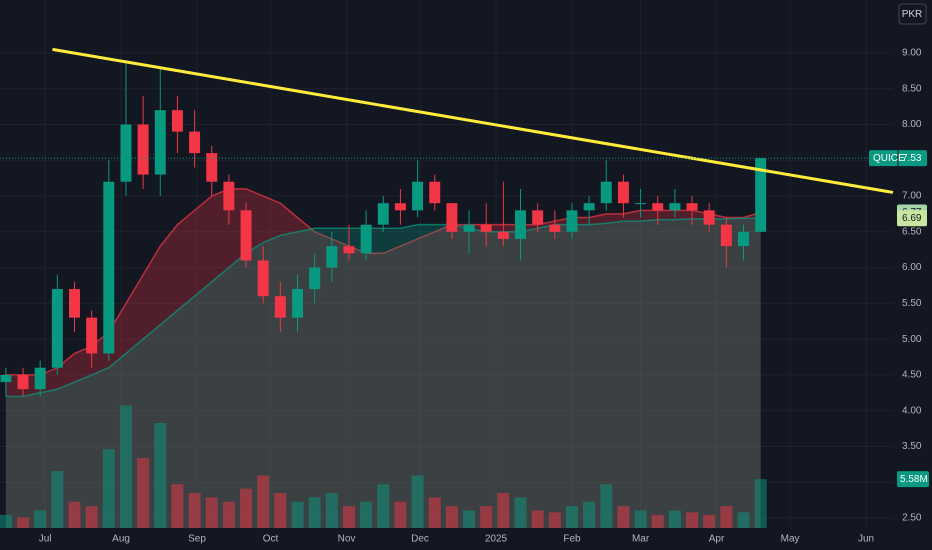 The width and height of the screenshot is (932, 550). Describe the element at coordinates (889, 158) in the screenshot. I see `price-tag-name: QUICE` at that location.